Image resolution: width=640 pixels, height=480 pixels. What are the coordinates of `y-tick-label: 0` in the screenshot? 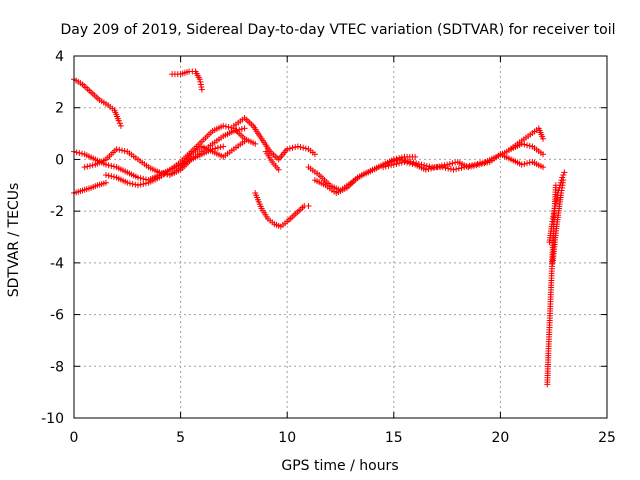 It's located at (59, 160).